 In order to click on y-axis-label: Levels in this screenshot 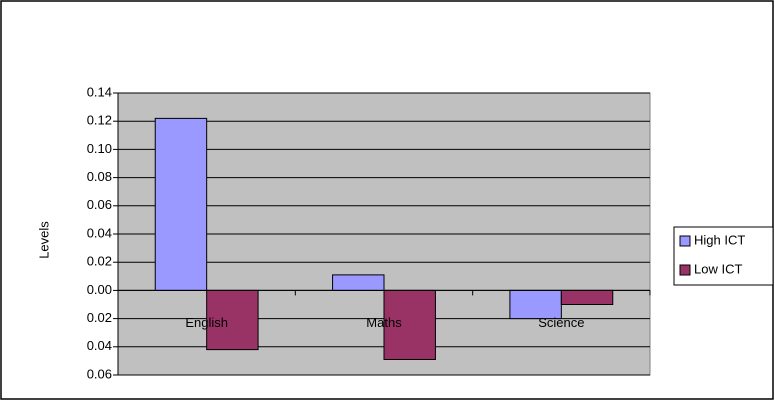, I will do `click(43, 240)`.